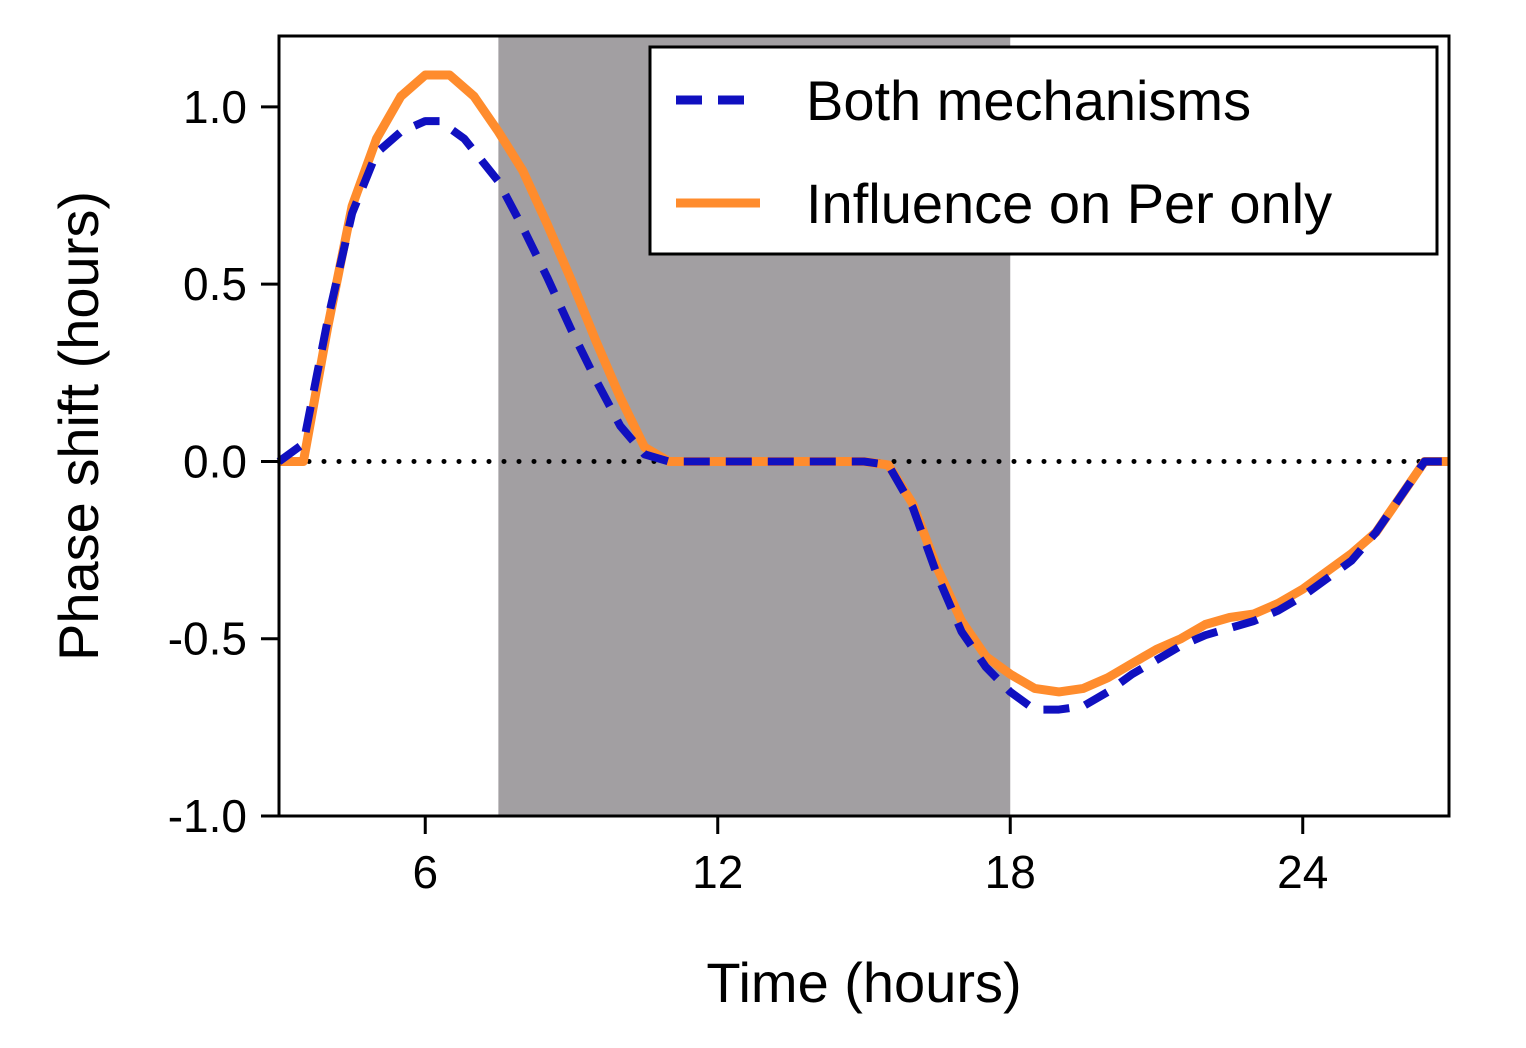 The width and height of the screenshot is (1526, 1048). What do you see at coordinates (425, 872) in the screenshot?
I see `x-tick-label: 6` at bounding box center [425, 872].